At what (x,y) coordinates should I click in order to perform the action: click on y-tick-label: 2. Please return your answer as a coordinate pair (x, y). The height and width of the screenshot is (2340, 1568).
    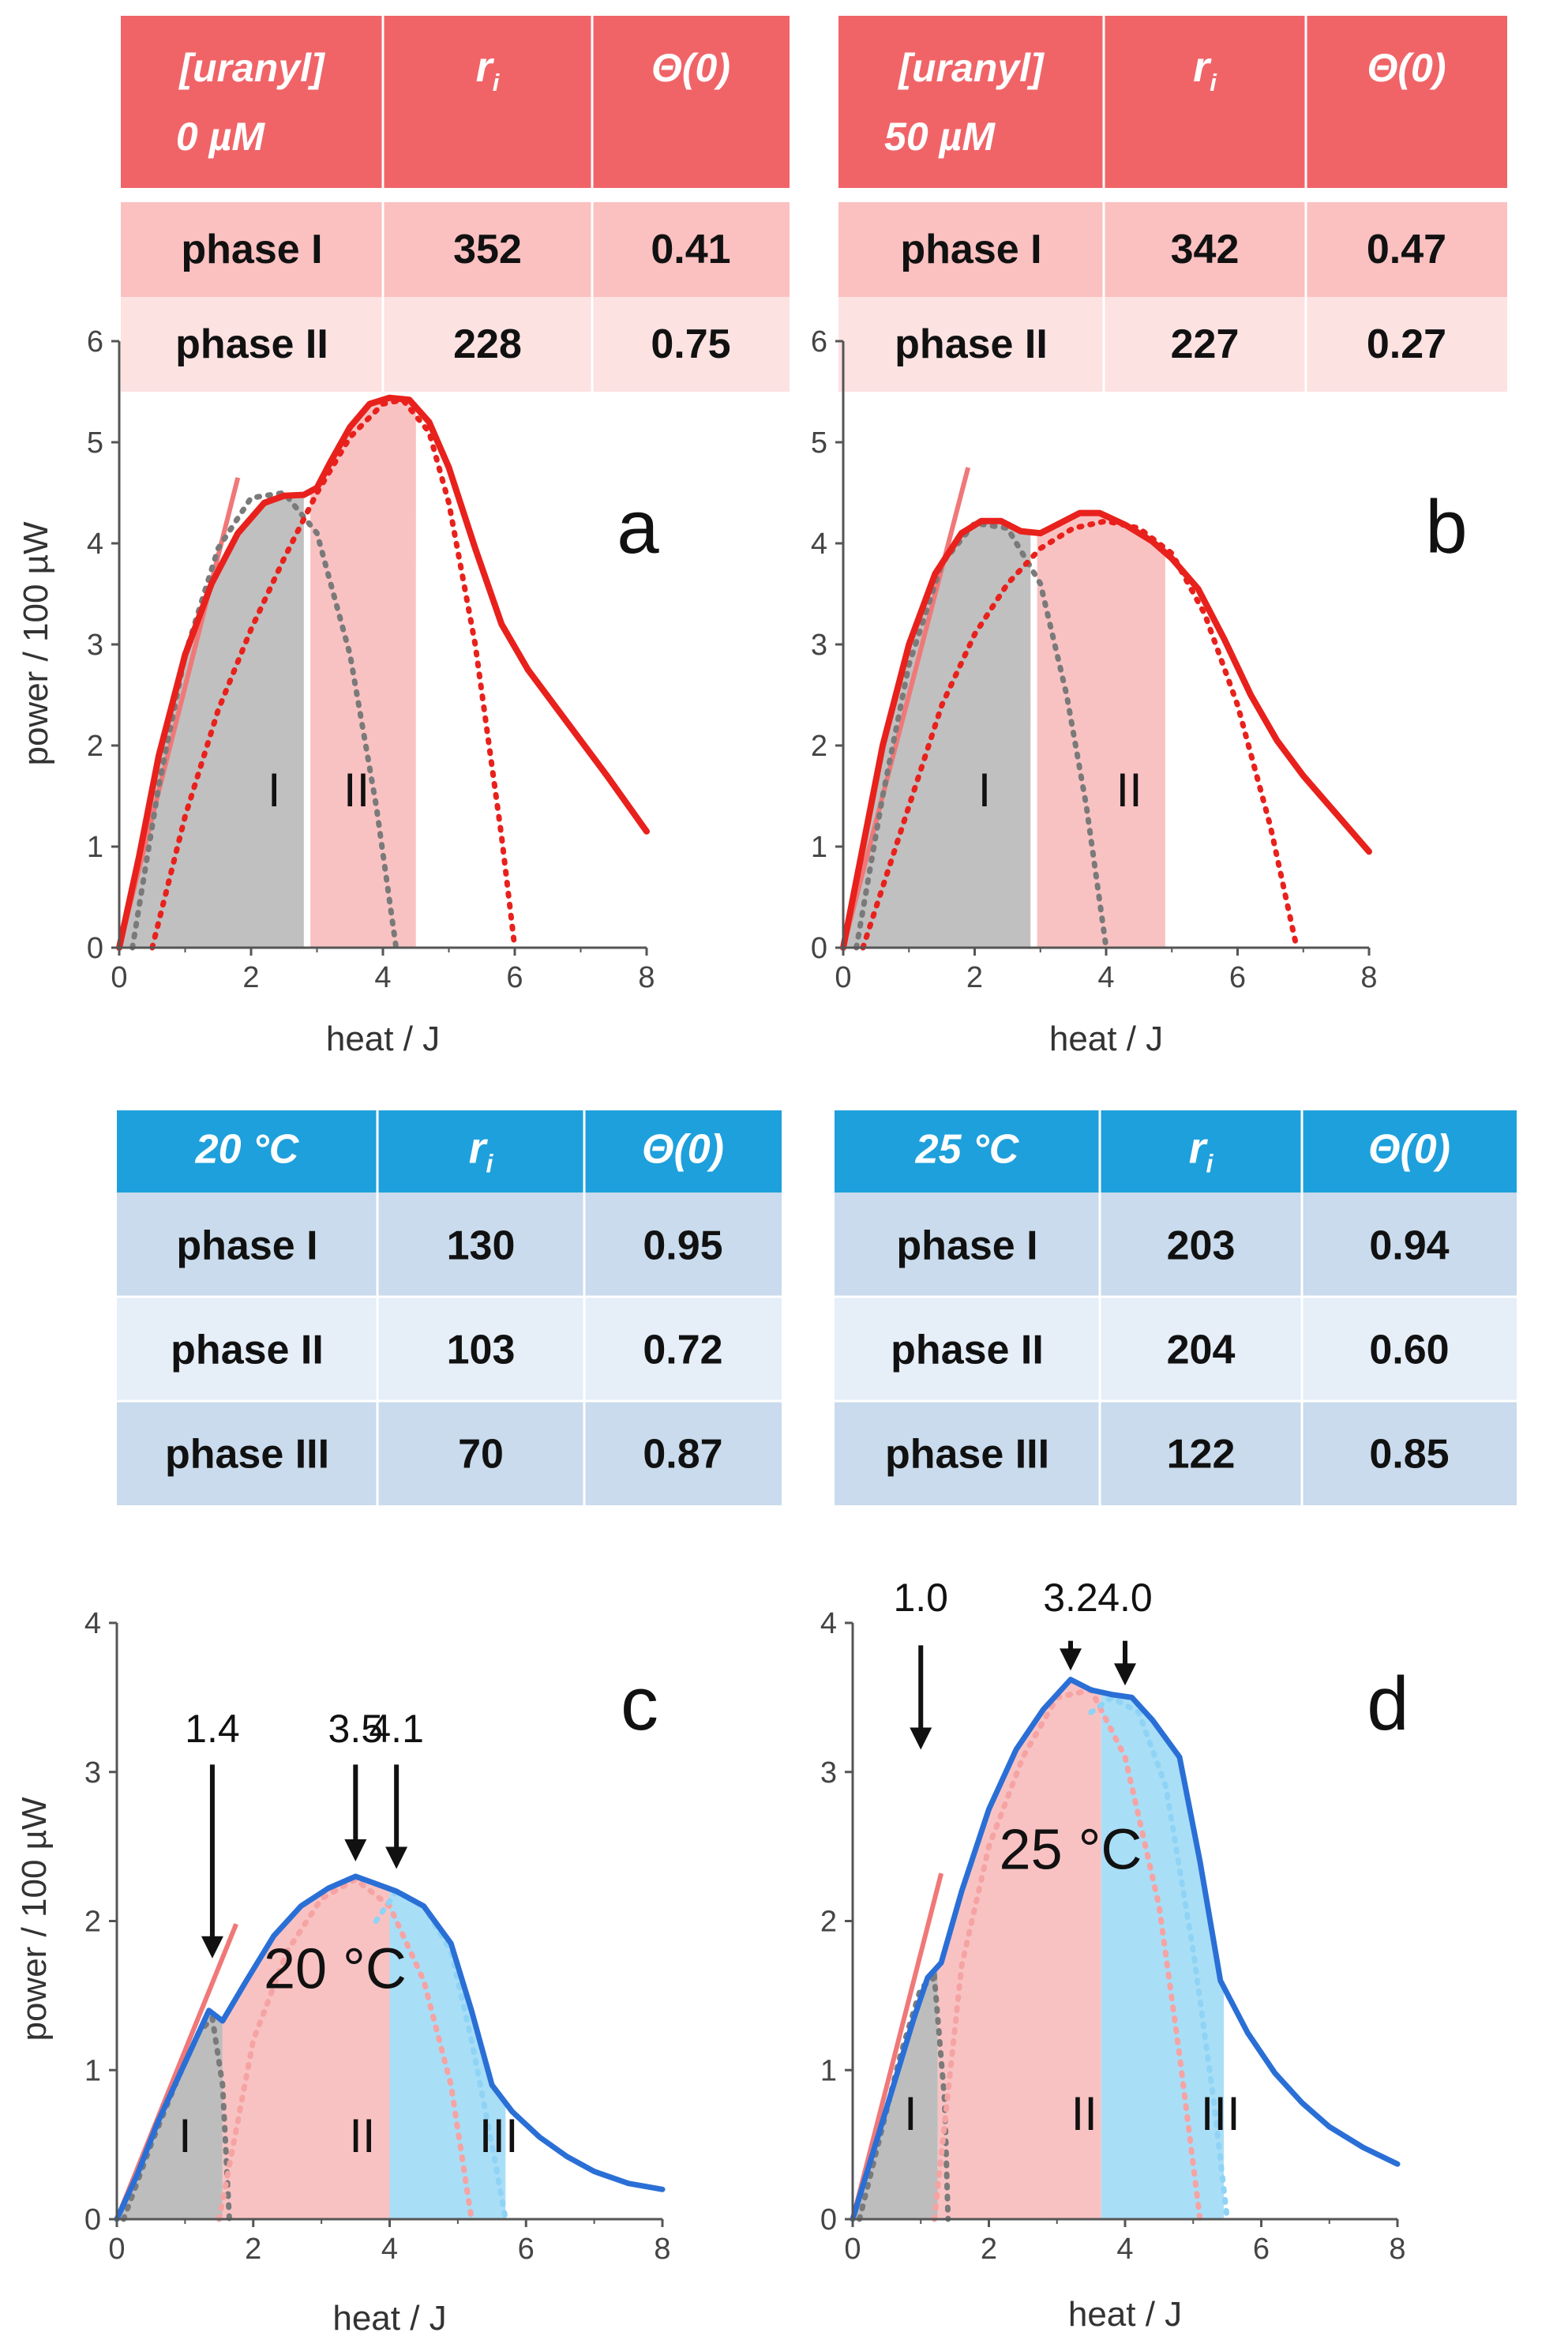
    Looking at the image, I should click on (828, 1922).